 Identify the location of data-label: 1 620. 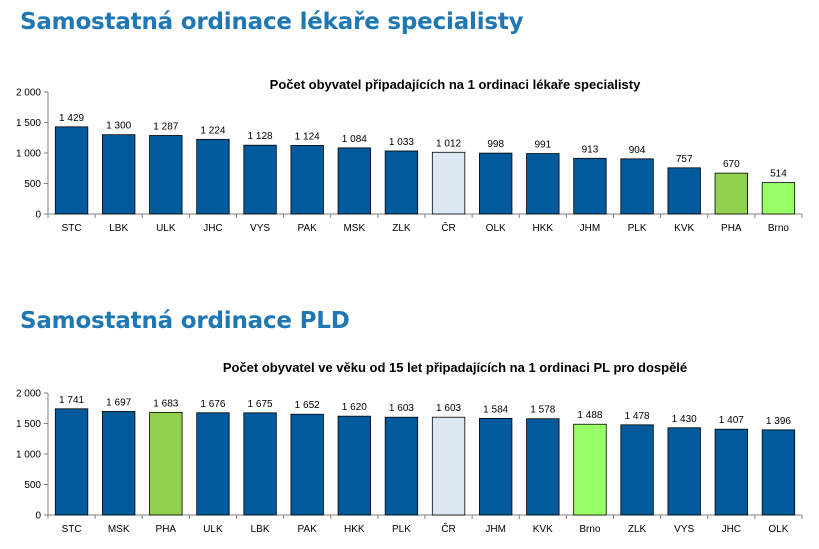
(354, 407).